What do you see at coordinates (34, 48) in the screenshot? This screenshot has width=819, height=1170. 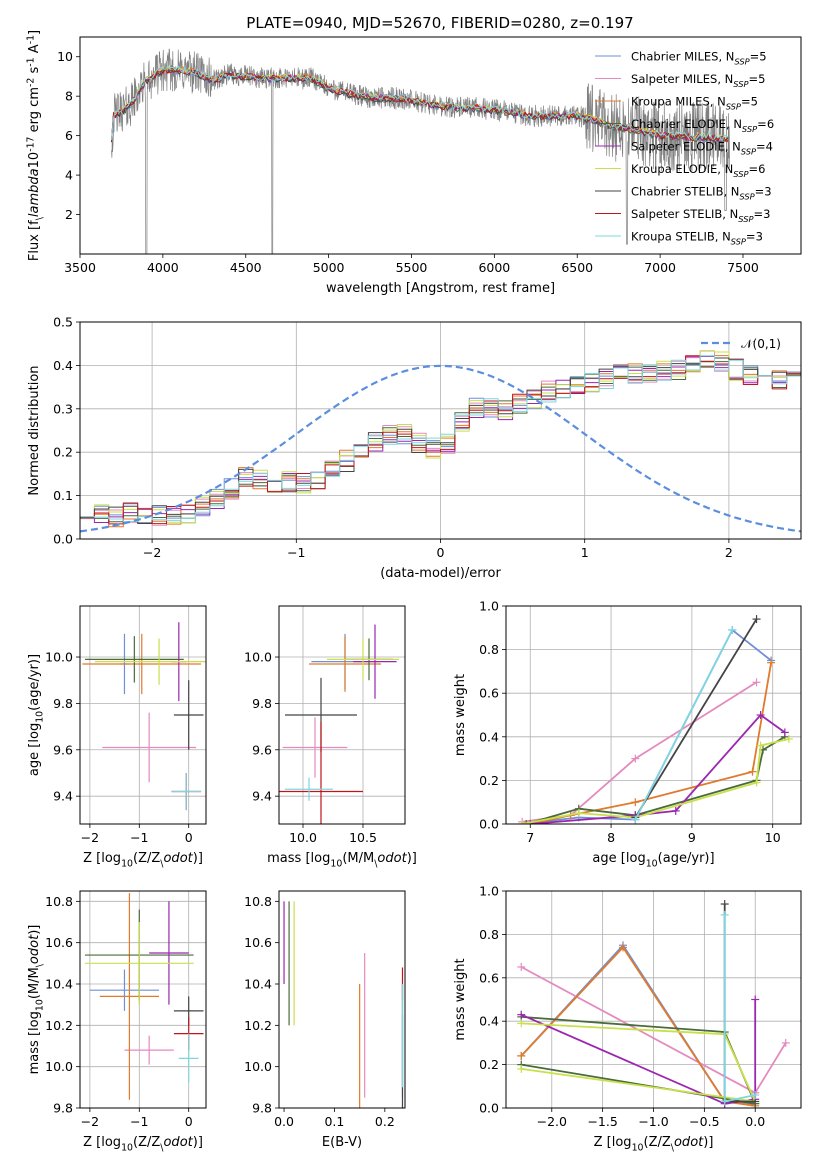 I see `label-text-run: A` at bounding box center [34, 48].